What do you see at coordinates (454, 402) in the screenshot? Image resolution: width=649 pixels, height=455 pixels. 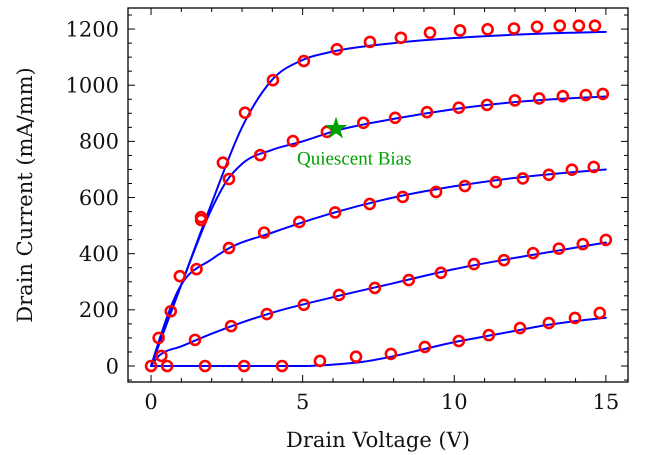 I see `x-tick-label: 10` at bounding box center [454, 402].